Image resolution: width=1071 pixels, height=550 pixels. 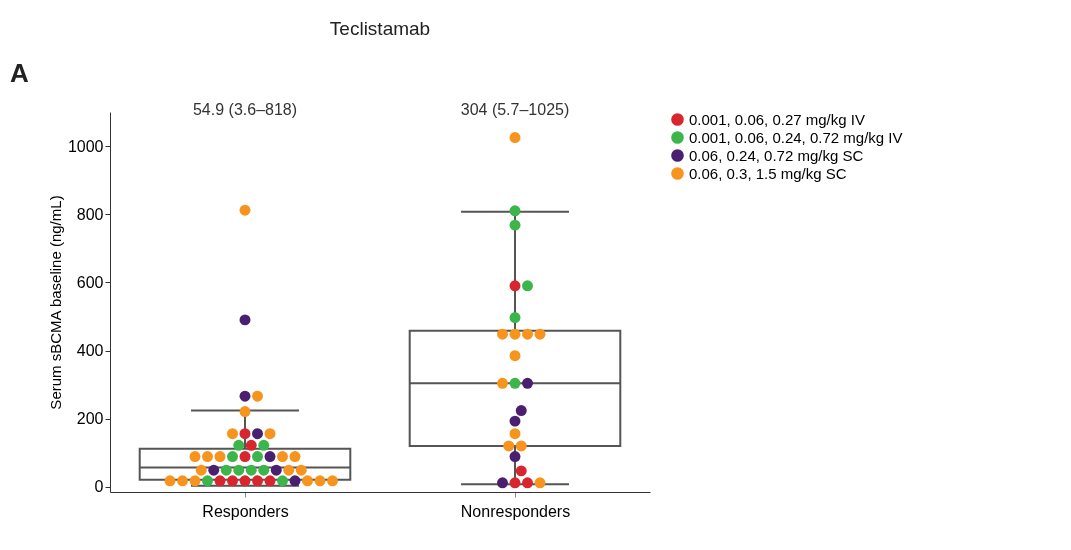 What do you see at coordinates (380, 28) in the screenshot?
I see `chart-title: Teclistamab` at bounding box center [380, 28].